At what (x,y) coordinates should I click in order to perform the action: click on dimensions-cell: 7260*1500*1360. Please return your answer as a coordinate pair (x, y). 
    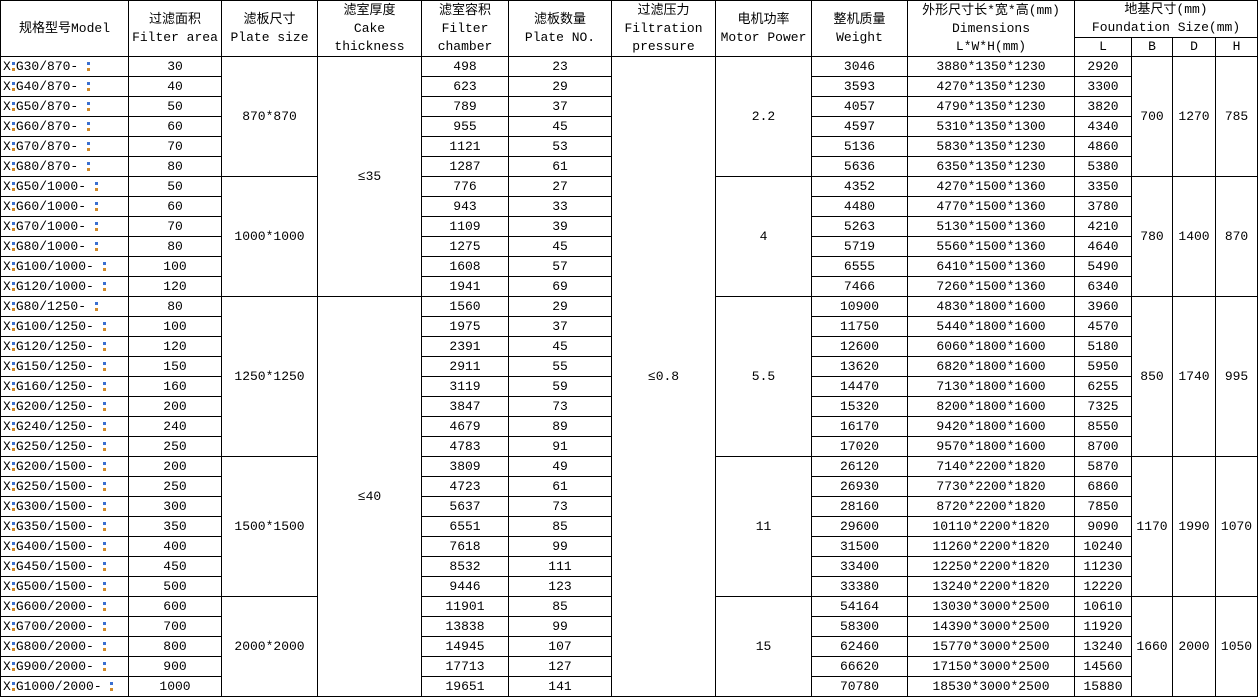
    Looking at the image, I should click on (991, 286).